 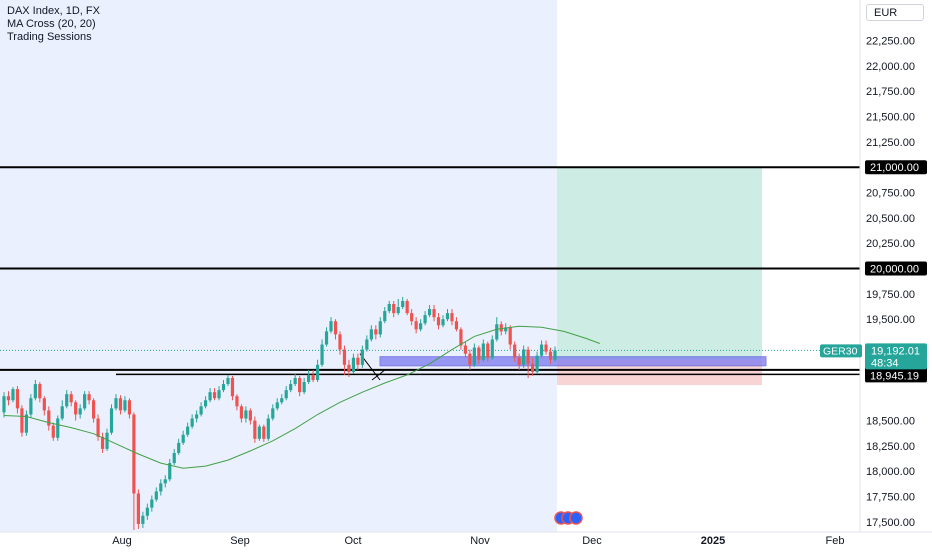 What do you see at coordinates (592, 541) in the screenshot?
I see `x-tick-label: Dec` at bounding box center [592, 541].